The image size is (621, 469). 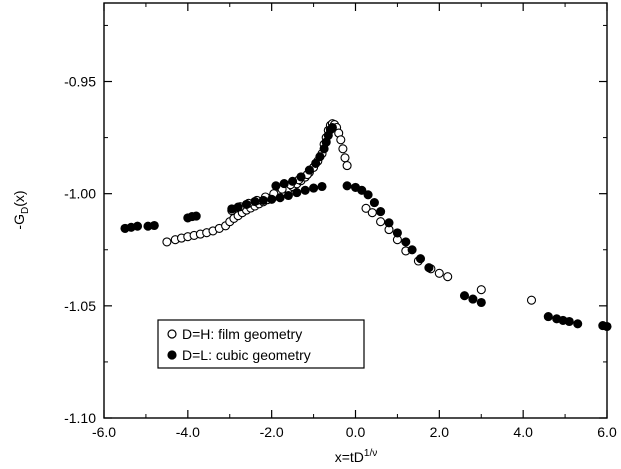 What do you see at coordinates (25, 210) in the screenshot?
I see `y-axis-title-subscript: D` at bounding box center [25, 210].